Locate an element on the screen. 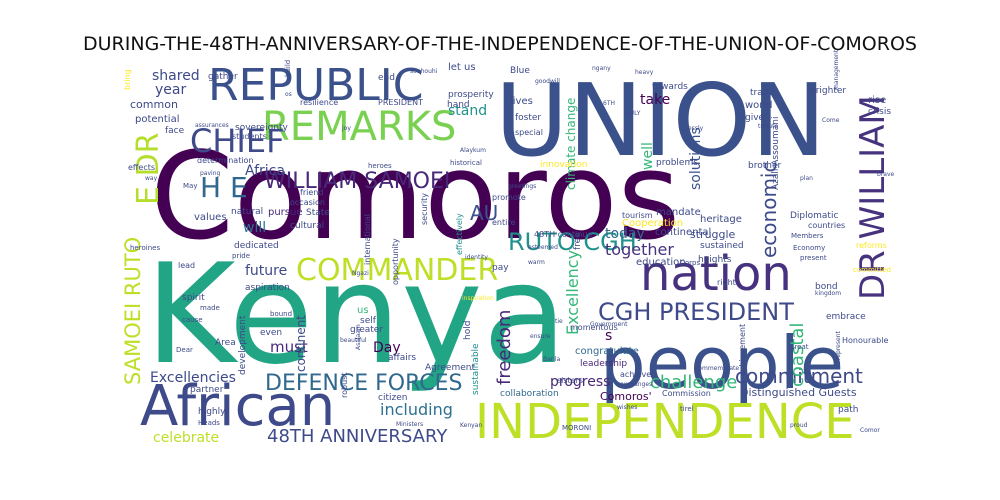 The width and height of the screenshot is (1000, 500). word-heroes: heroes is located at coordinates (380, 166).